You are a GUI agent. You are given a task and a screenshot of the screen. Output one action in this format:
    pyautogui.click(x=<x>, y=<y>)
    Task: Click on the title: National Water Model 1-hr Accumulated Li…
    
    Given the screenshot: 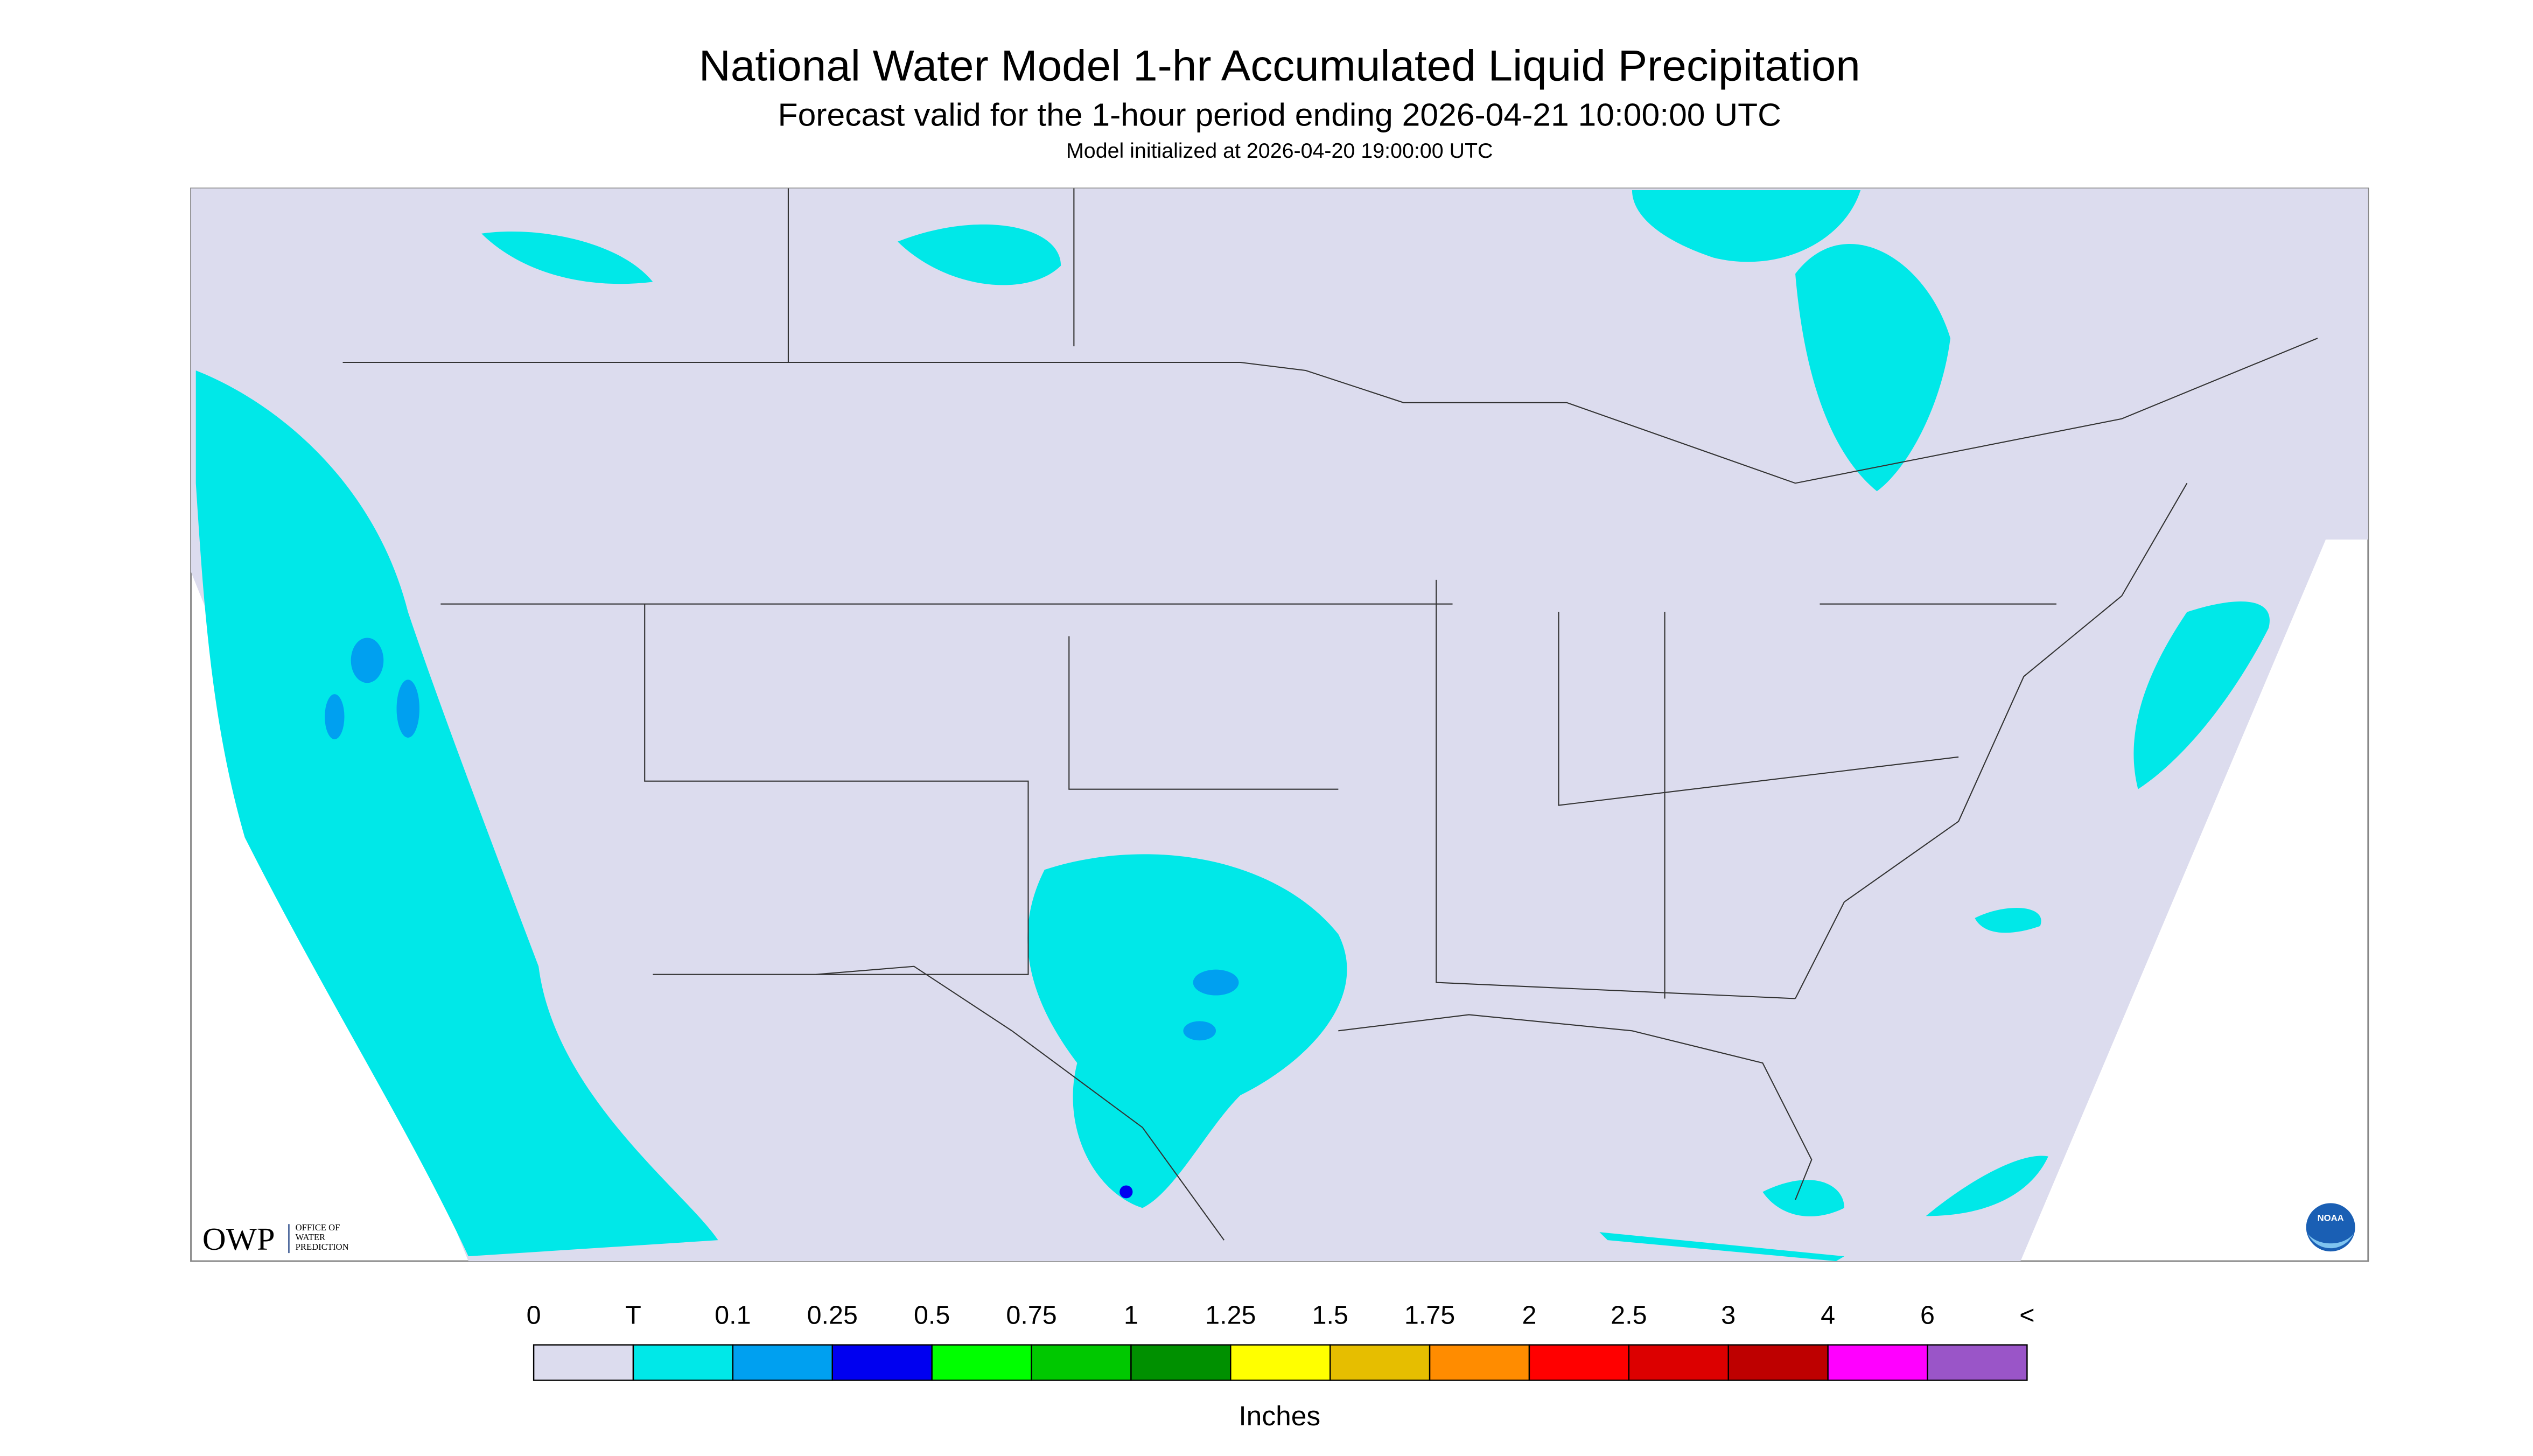 What is the action you would take?
    pyautogui.click(x=1279, y=65)
    